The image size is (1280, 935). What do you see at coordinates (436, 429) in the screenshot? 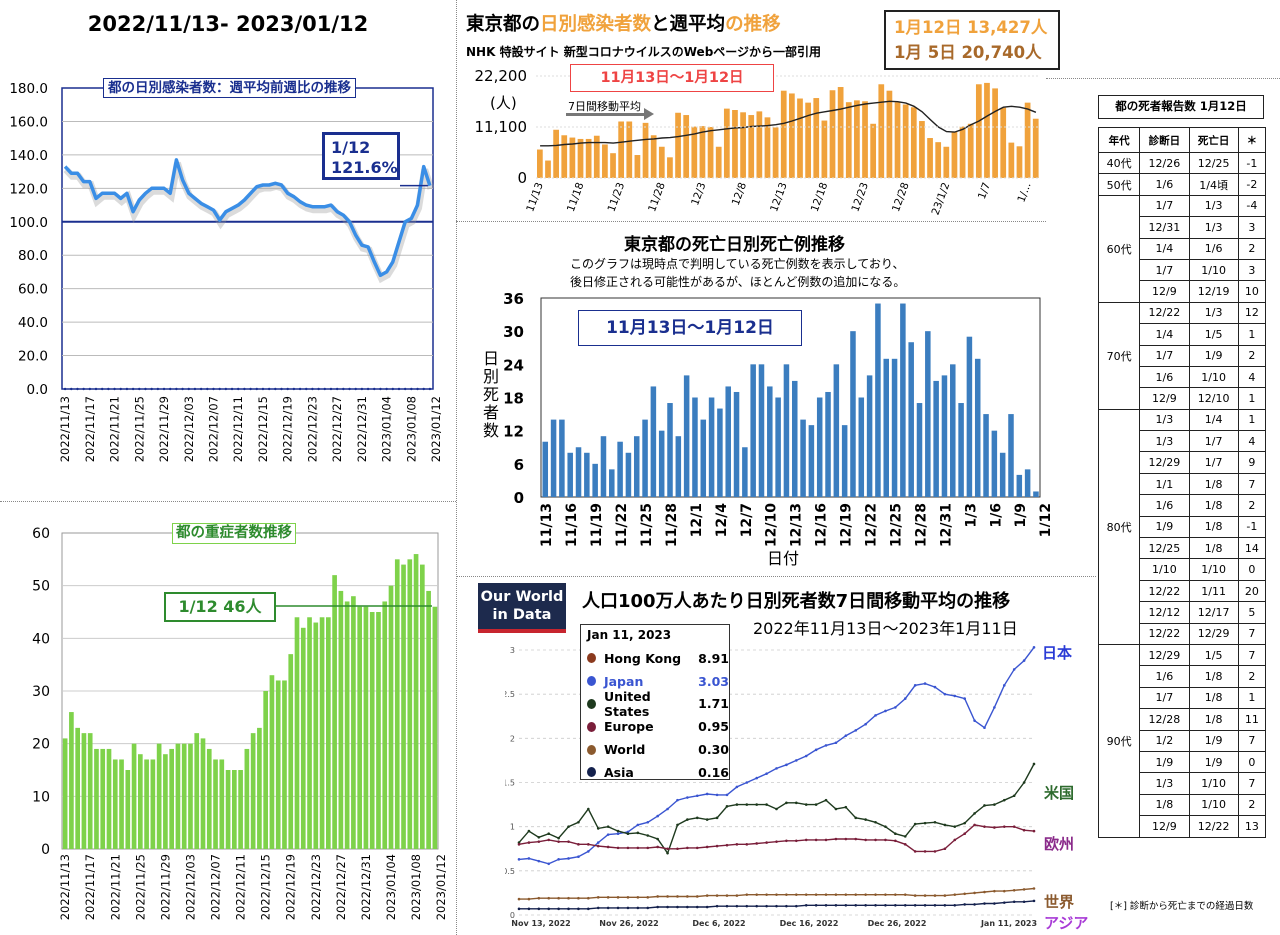
I see `ratio-xtick: 2023/01/12` at bounding box center [436, 429].